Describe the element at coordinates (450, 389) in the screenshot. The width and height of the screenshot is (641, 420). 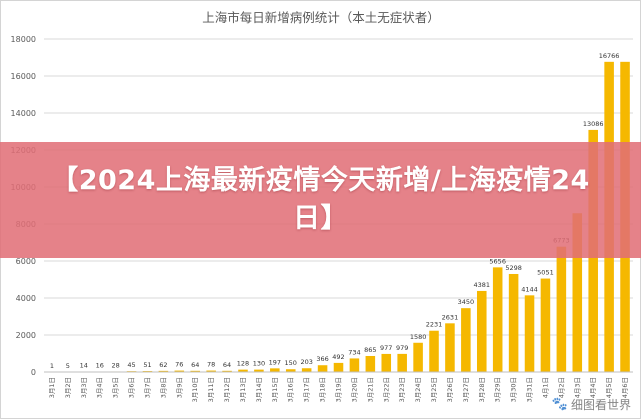
I see `x-tick-label: 3月26日` at that location.